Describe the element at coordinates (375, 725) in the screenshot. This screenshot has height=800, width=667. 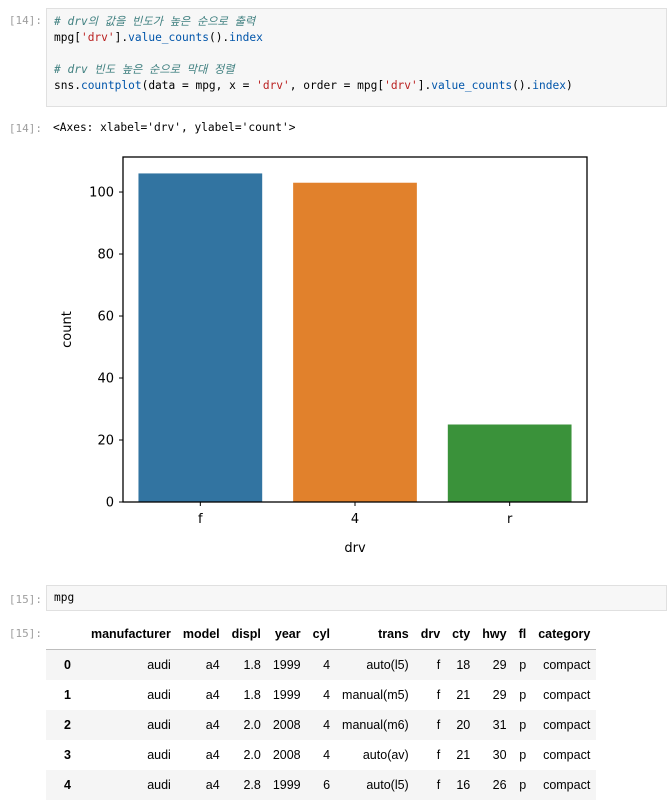
I see `cell-trans: manual(m6)` at that location.